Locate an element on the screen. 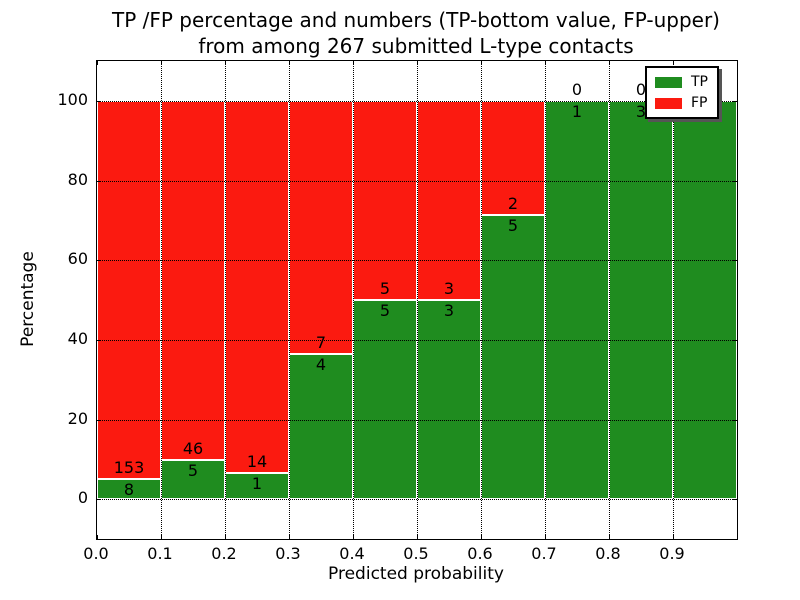 Image resolution: width=800 pixels, height=600 pixels. chart-title-line2: from among 267 submitted L-type contacts is located at coordinates (416, 46).